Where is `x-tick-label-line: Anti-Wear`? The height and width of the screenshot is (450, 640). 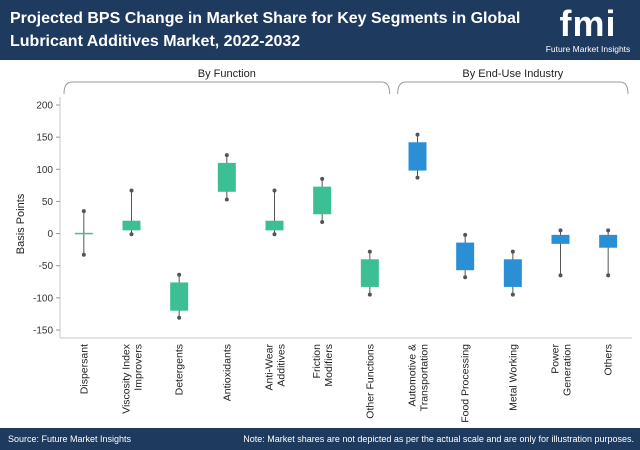
x-tick-label-line: Anti-Wear is located at coordinates (270, 367).